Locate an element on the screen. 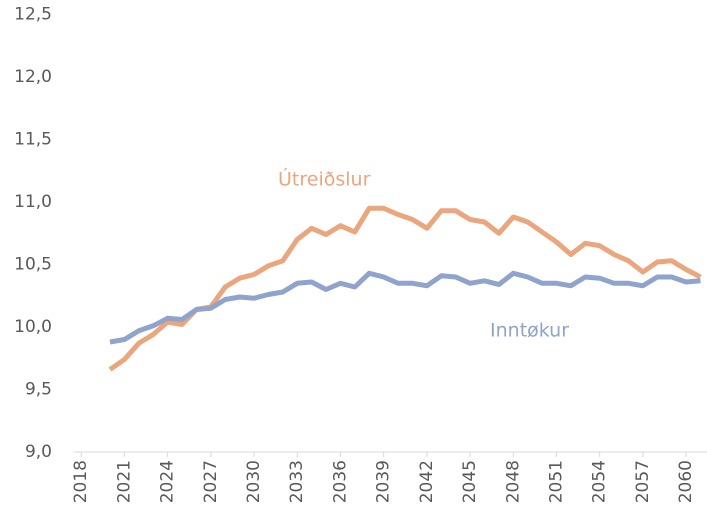 This screenshot has height=518, width=707. x-tick-label: 2045 is located at coordinates (470, 481).